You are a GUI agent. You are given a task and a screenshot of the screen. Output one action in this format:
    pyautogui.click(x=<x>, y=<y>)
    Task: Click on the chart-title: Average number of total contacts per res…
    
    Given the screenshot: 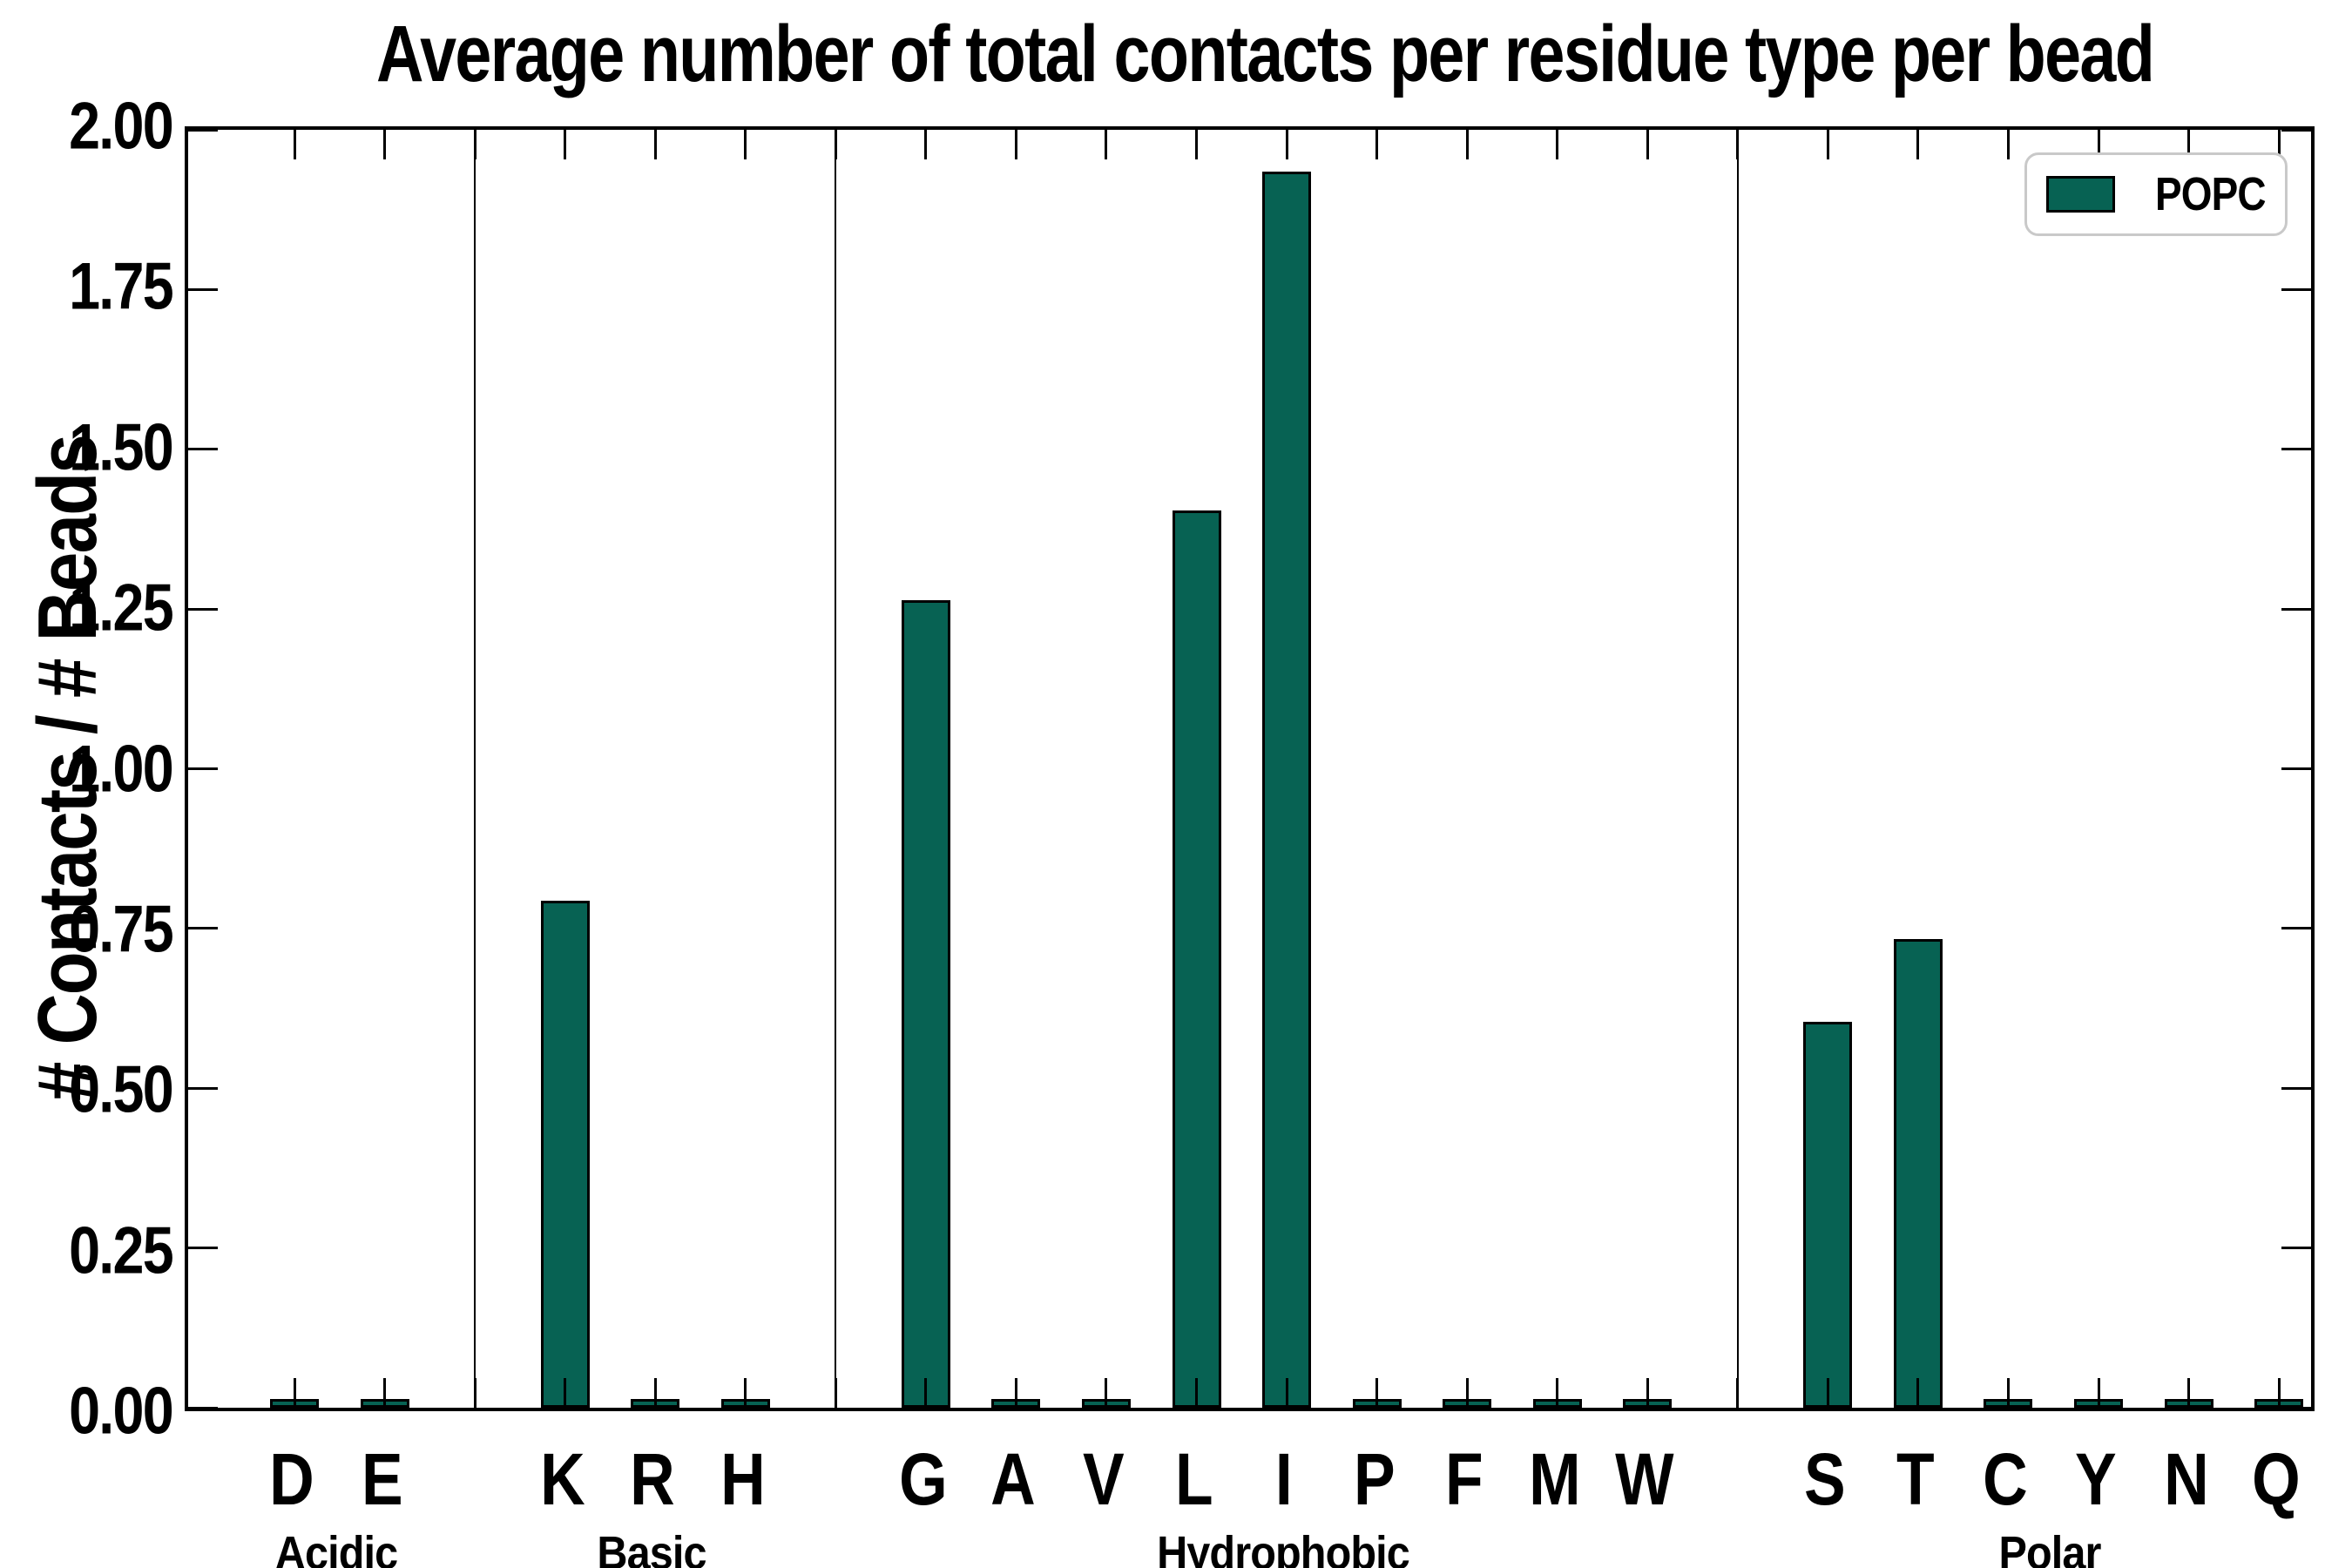 What is the action you would take?
    pyautogui.click(x=1265, y=54)
    